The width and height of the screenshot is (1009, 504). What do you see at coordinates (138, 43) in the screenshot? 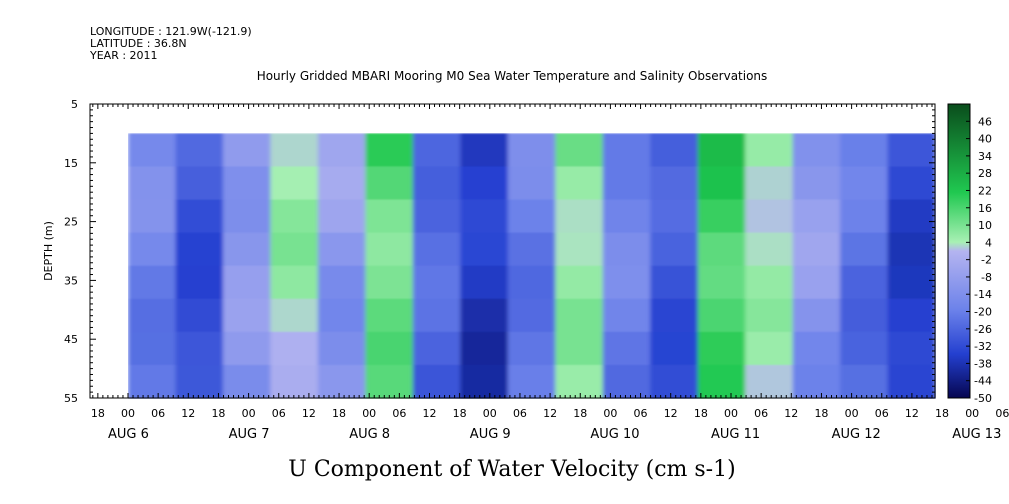
I see `latitude-label: LATITUDE : 36.8N` at bounding box center [138, 43].